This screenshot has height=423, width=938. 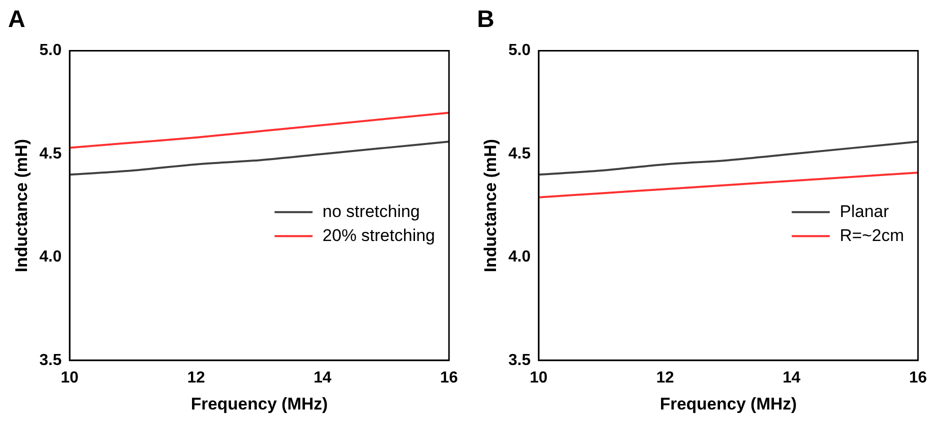 What do you see at coordinates (865, 211) in the screenshot?
I see `legend-label: Planar` at bounding box center [865, 211].